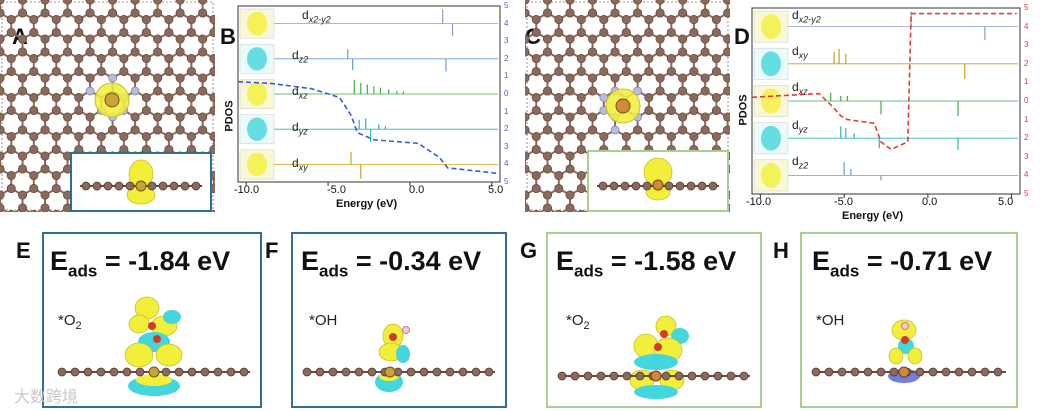 This screenshot has width=1045, height=411. Describe the element at coordinates (1026, 7) in the screenshot. I see `right-axis-tick: 5` at that location.